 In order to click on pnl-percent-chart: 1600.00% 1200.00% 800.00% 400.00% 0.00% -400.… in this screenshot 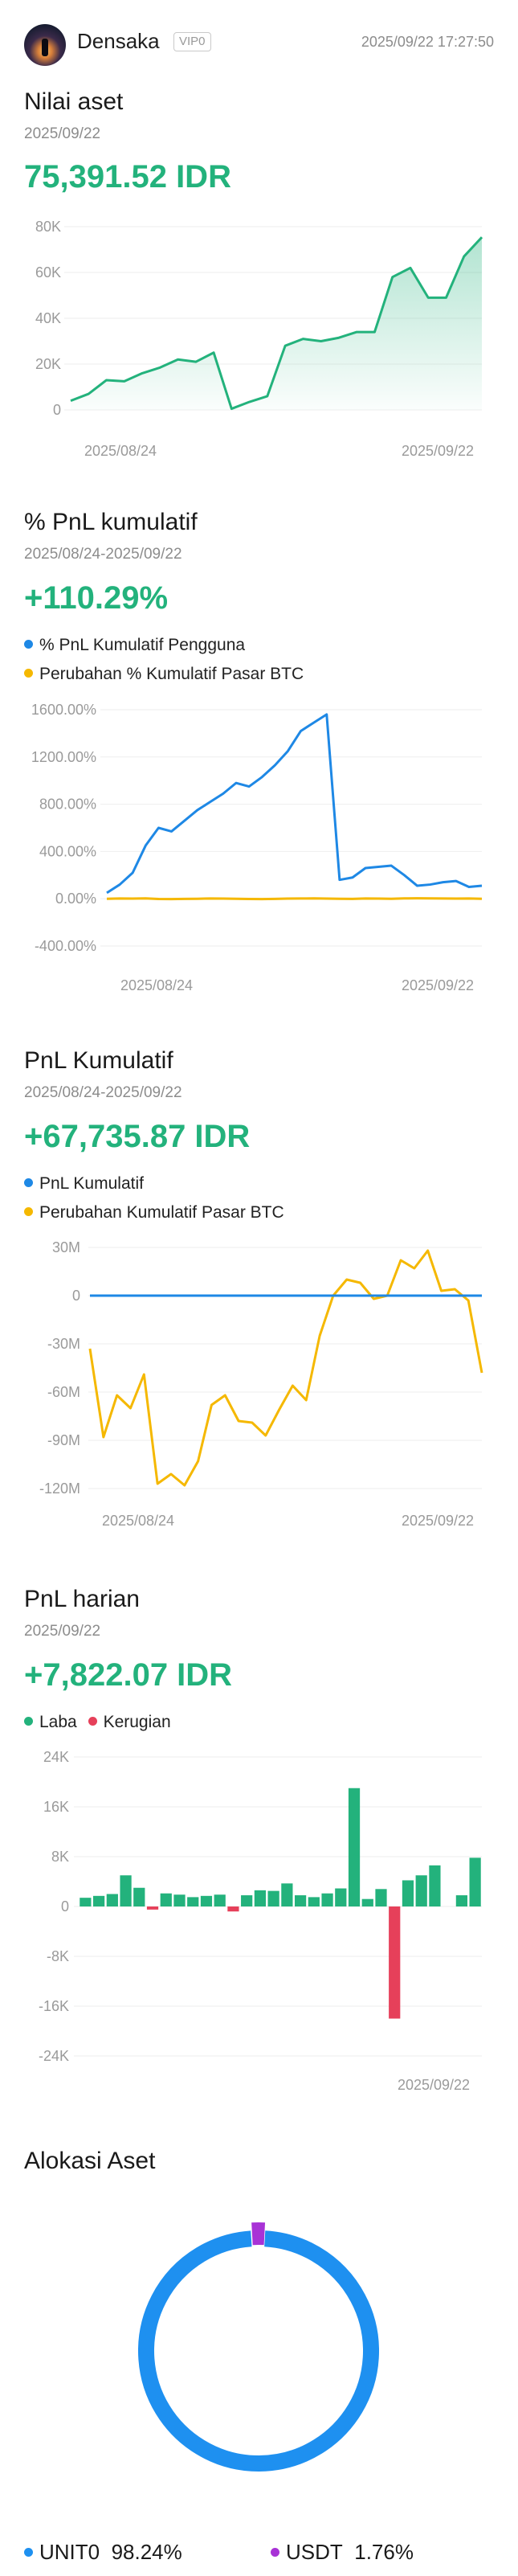, I will do `click(259, 852)`.